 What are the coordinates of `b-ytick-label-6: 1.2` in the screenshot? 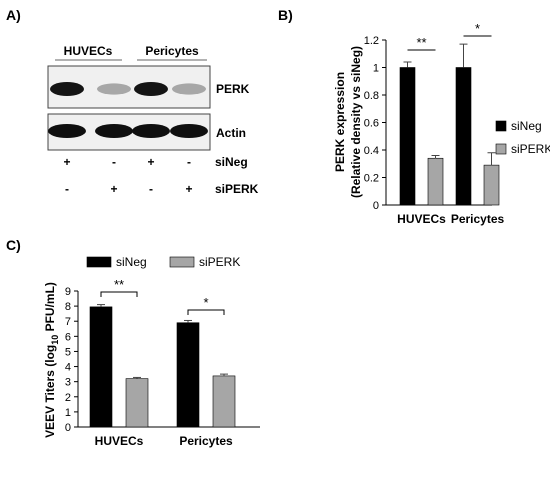 It's located at (371, 41).